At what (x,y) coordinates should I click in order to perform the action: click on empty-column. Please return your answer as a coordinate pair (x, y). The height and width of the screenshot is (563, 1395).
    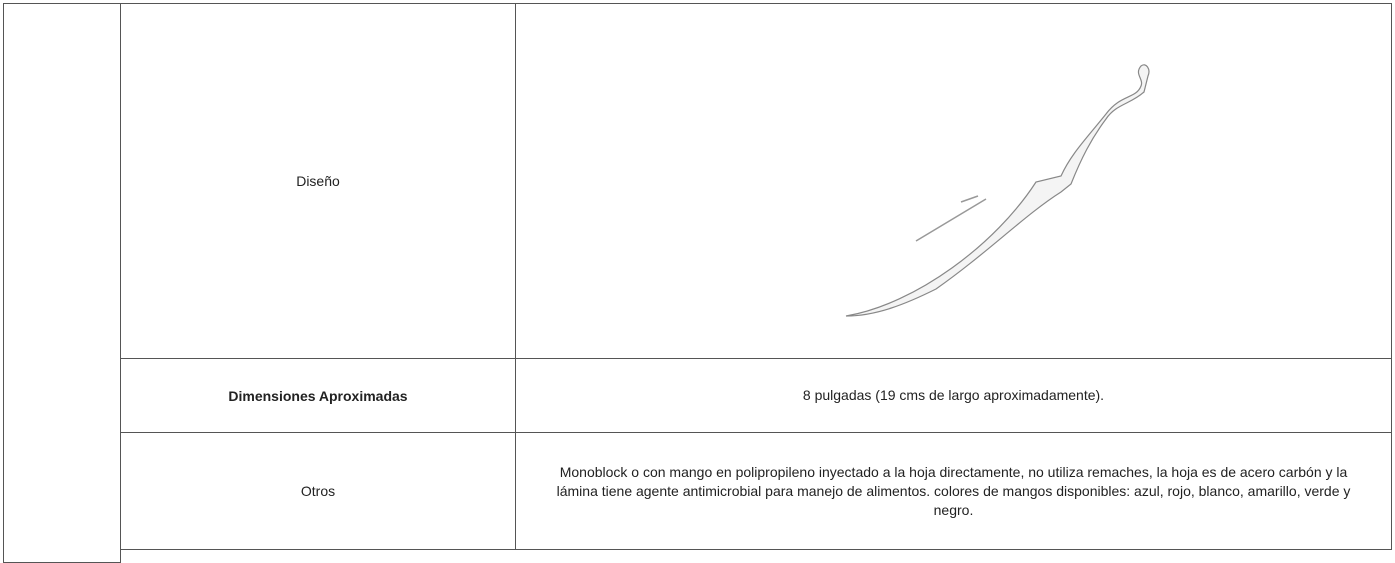
    Looking at the image, I should click on (62, 283).